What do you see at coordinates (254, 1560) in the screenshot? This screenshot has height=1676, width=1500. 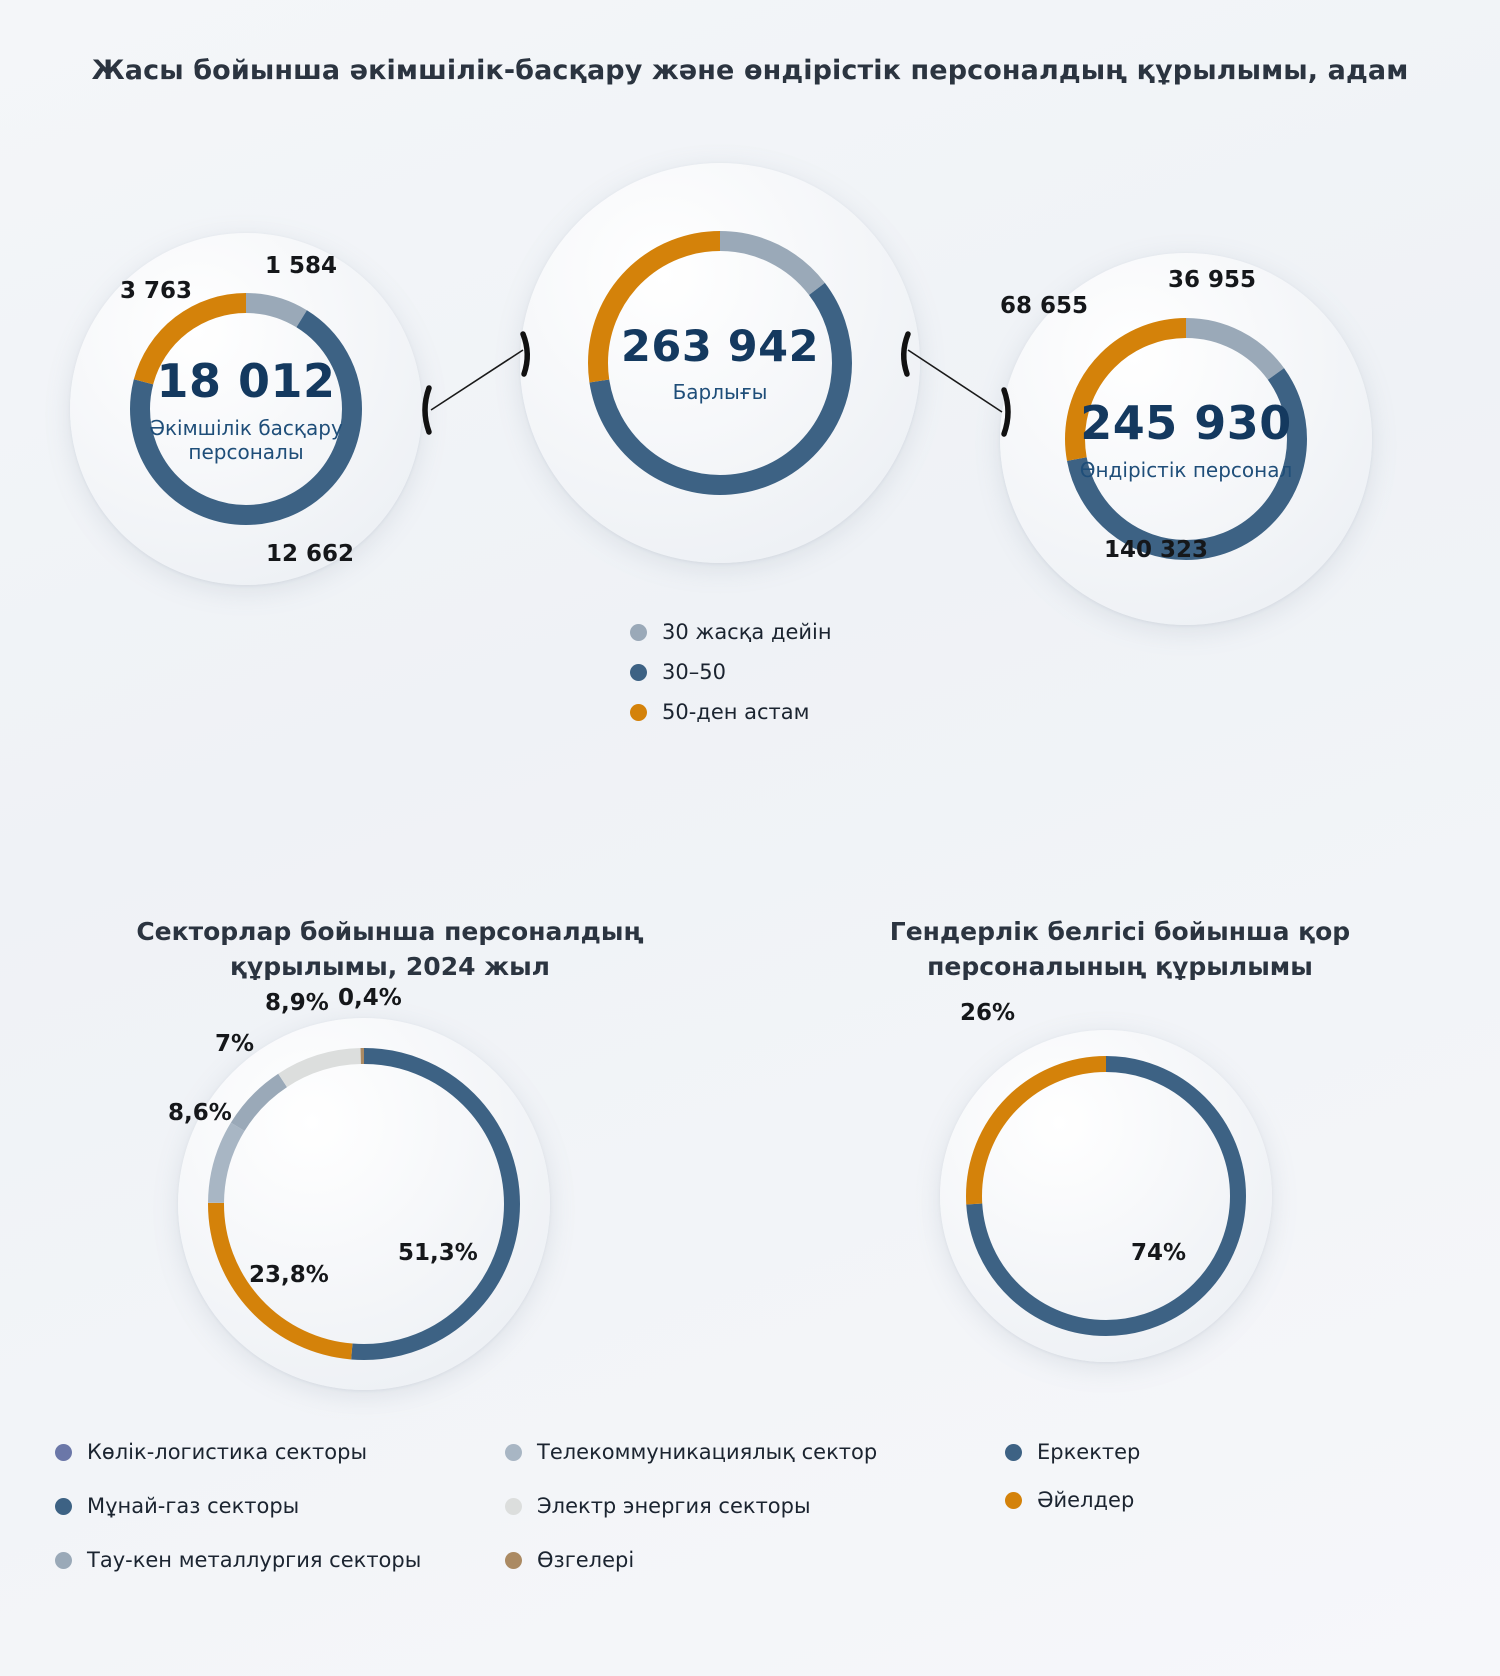 I see `legend-label: Тау-кен металлургия секторы` at bounding box center [254, 1560].